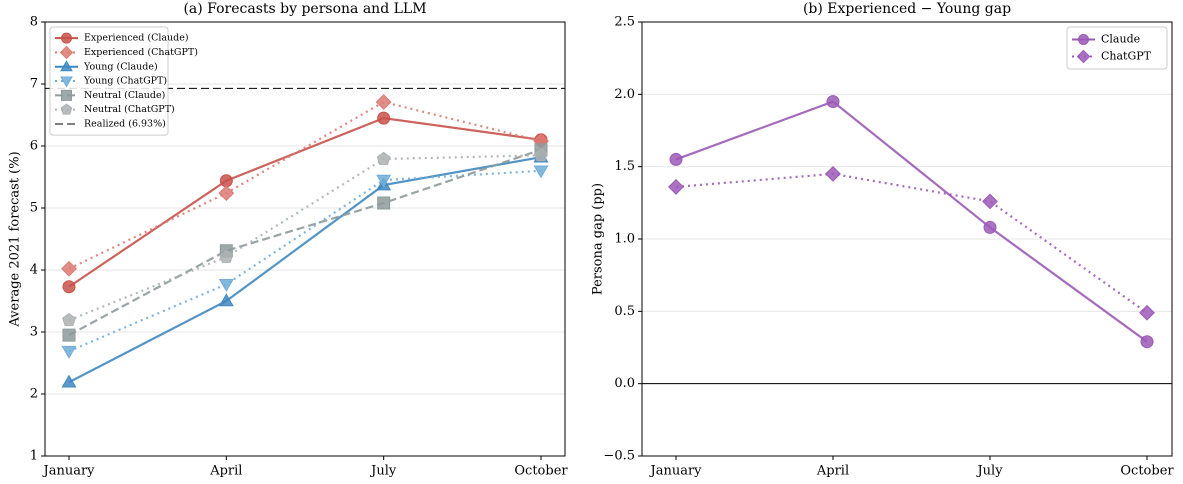  Describe the element at coordinates (624, 94) in the screenshot. I see `y-tick-label: 2.0` at that location.